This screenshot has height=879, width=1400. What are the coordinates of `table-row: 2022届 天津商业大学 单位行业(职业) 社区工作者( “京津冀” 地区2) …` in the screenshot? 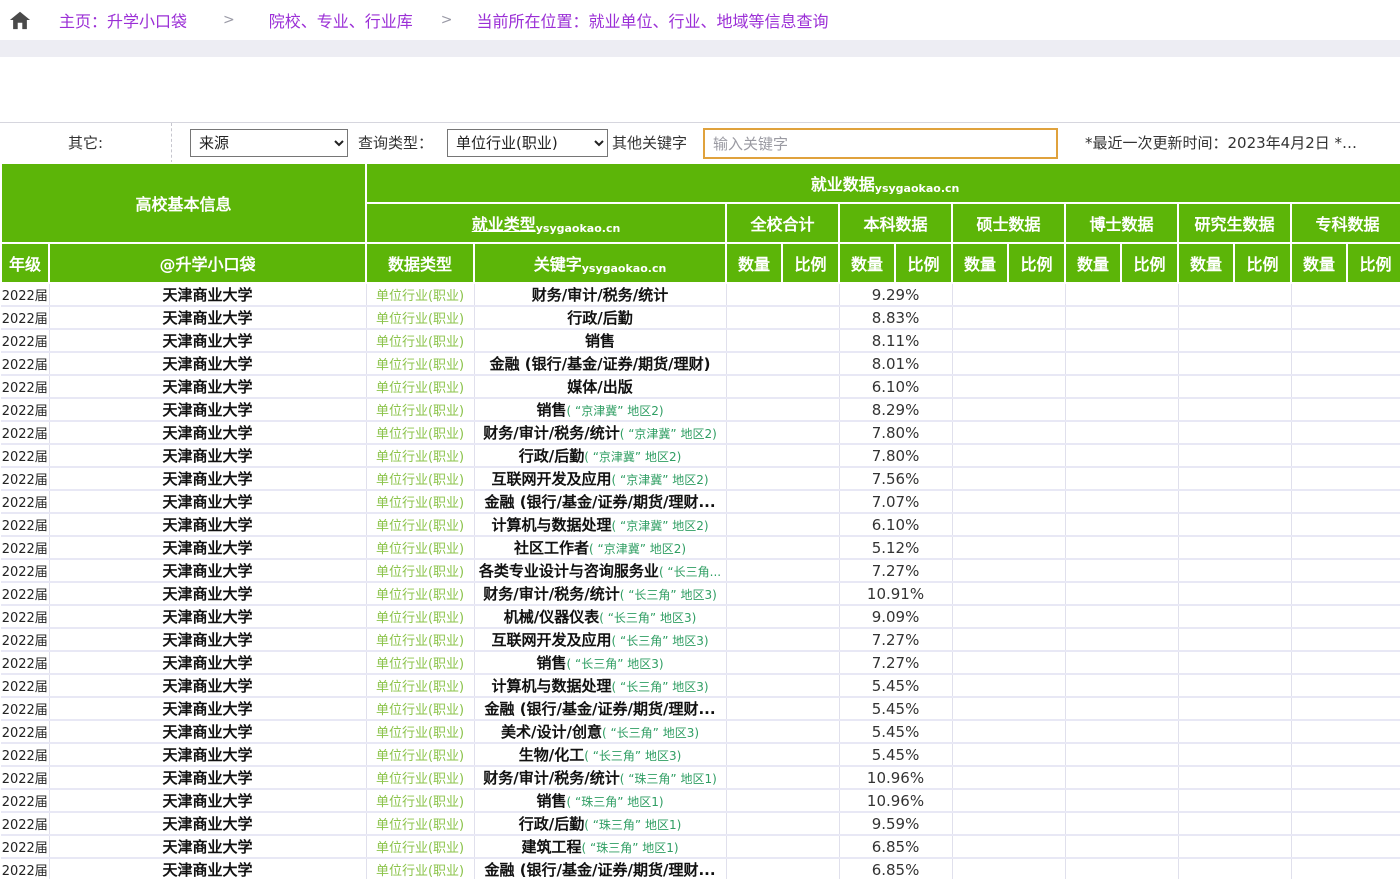 It's located at (700, 548).